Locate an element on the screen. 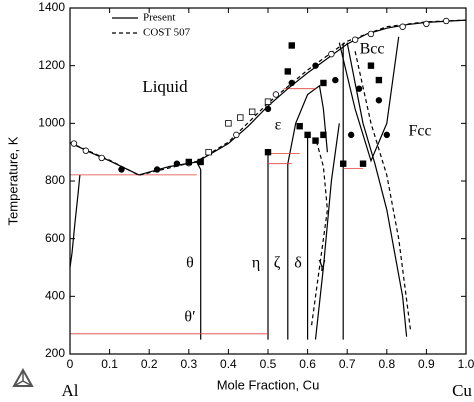  x-tick-label: 0.1 is located at coordinates (109, 364).